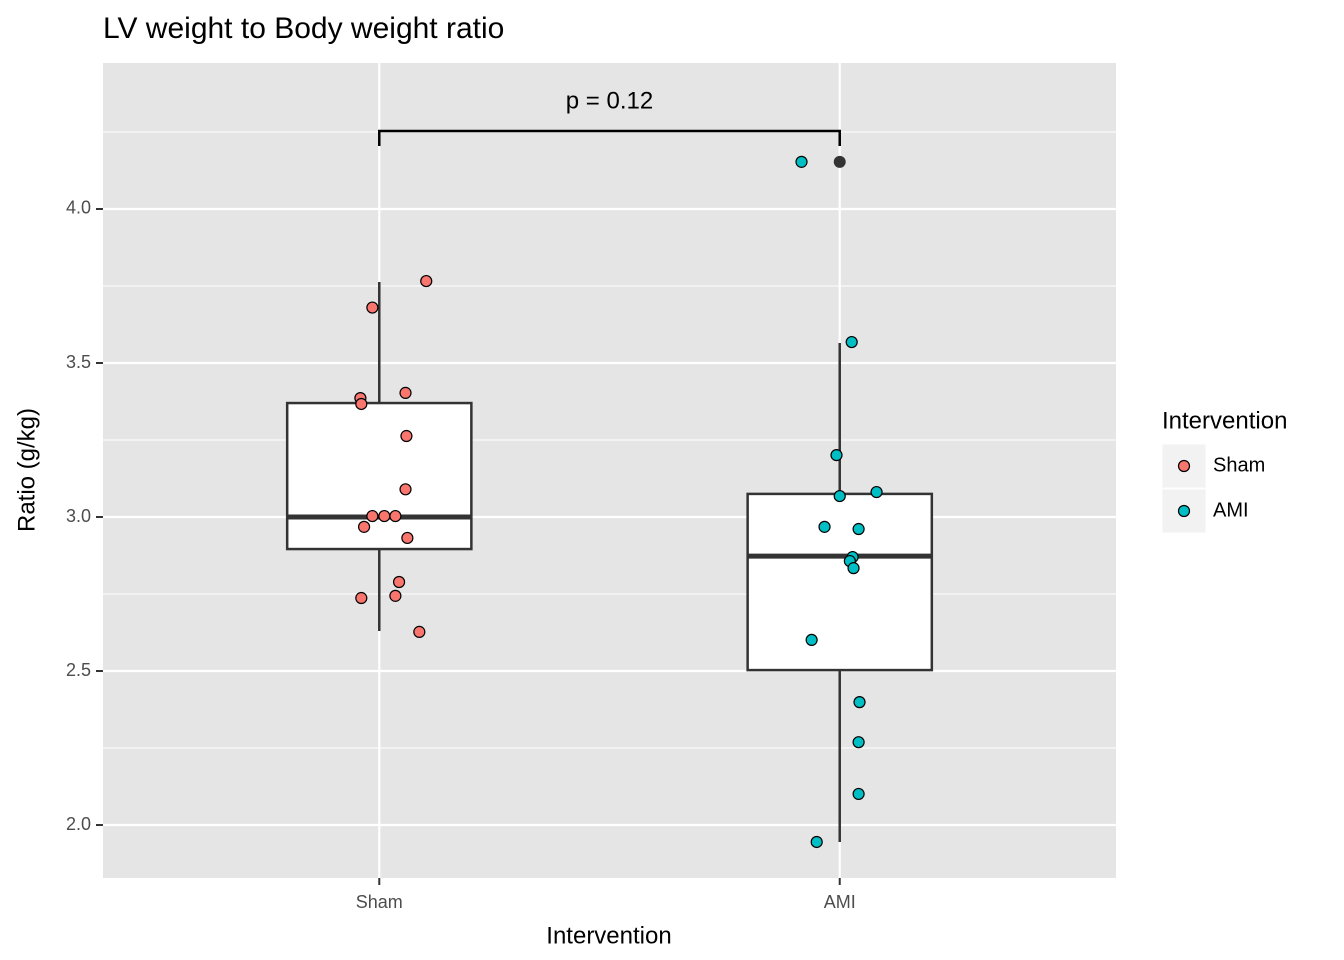  I want to click on legend-label: AMI, so click(1231, 510).